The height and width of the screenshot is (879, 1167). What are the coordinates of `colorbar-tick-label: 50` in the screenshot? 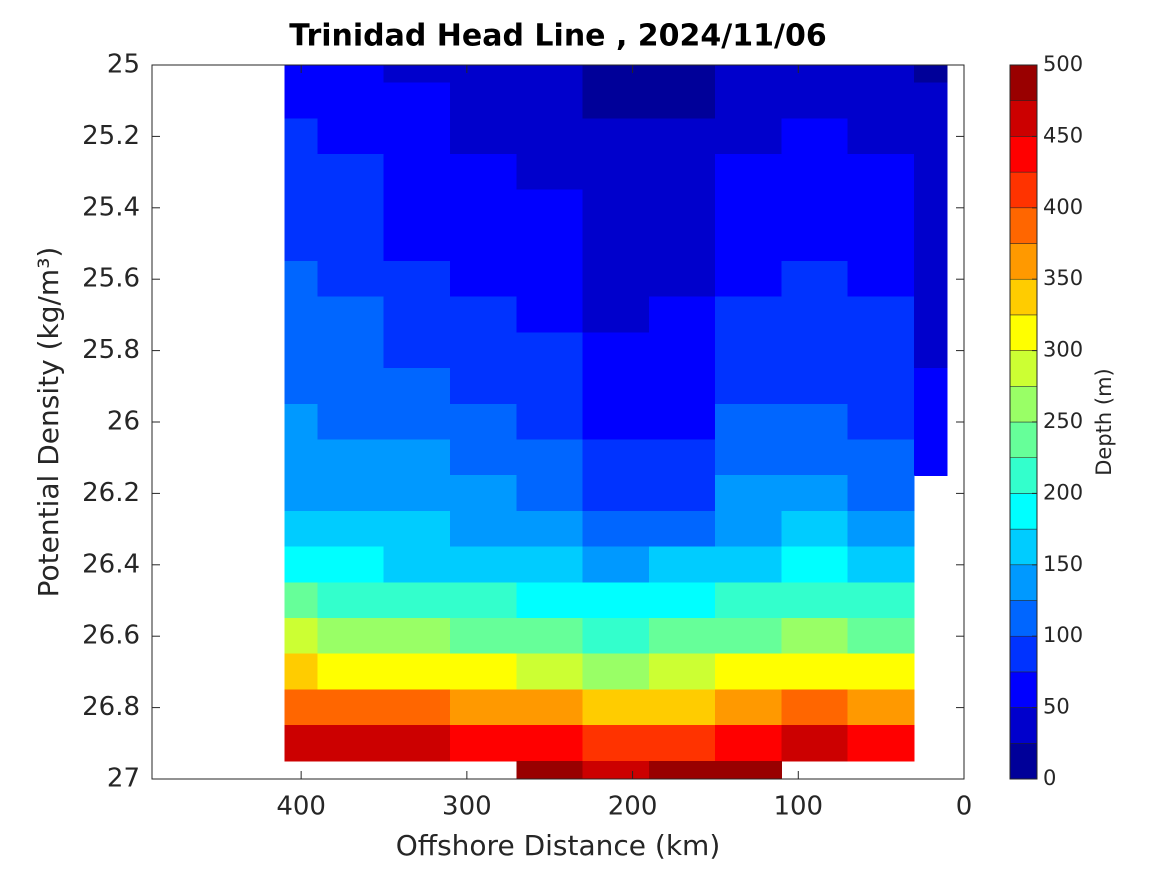 It's located at (1056, 707).